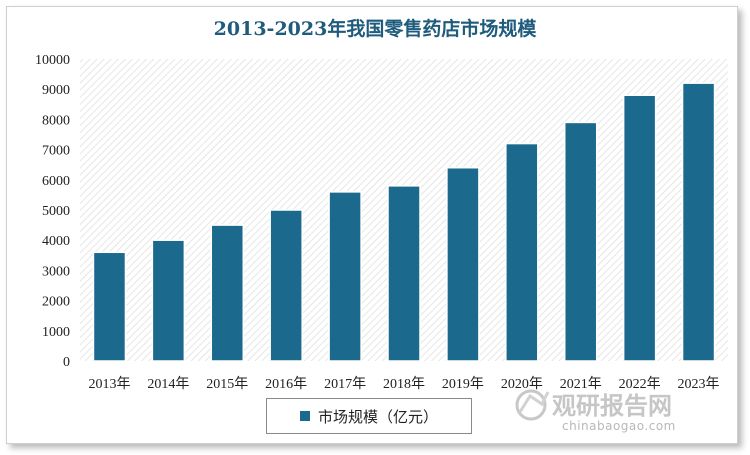 This screenshot has height=455, width=750. I want to click on y-tick-label: 8000, so click(56, 120).